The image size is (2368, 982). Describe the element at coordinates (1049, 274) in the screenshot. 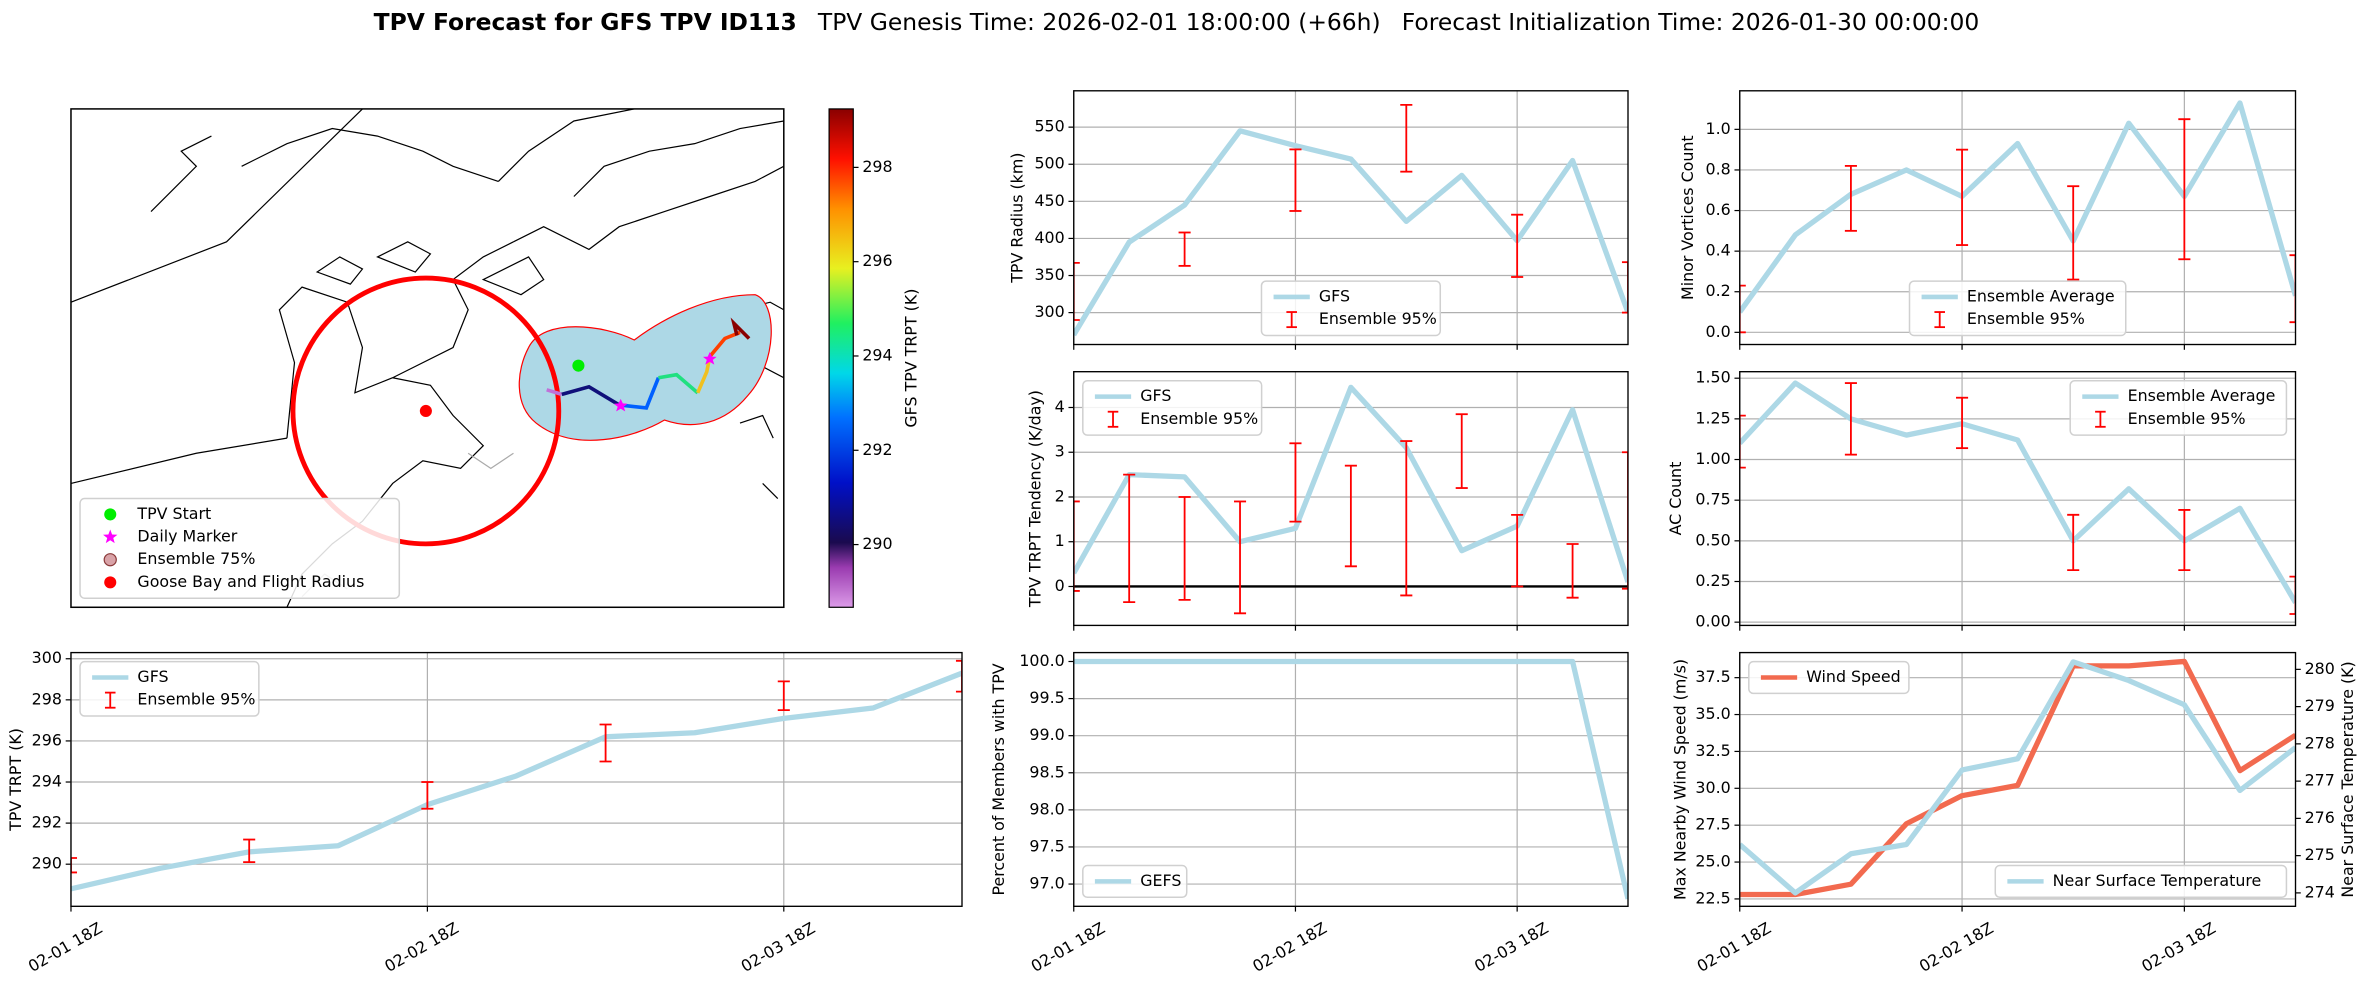

I see `y-tick-label: 350` at that location.